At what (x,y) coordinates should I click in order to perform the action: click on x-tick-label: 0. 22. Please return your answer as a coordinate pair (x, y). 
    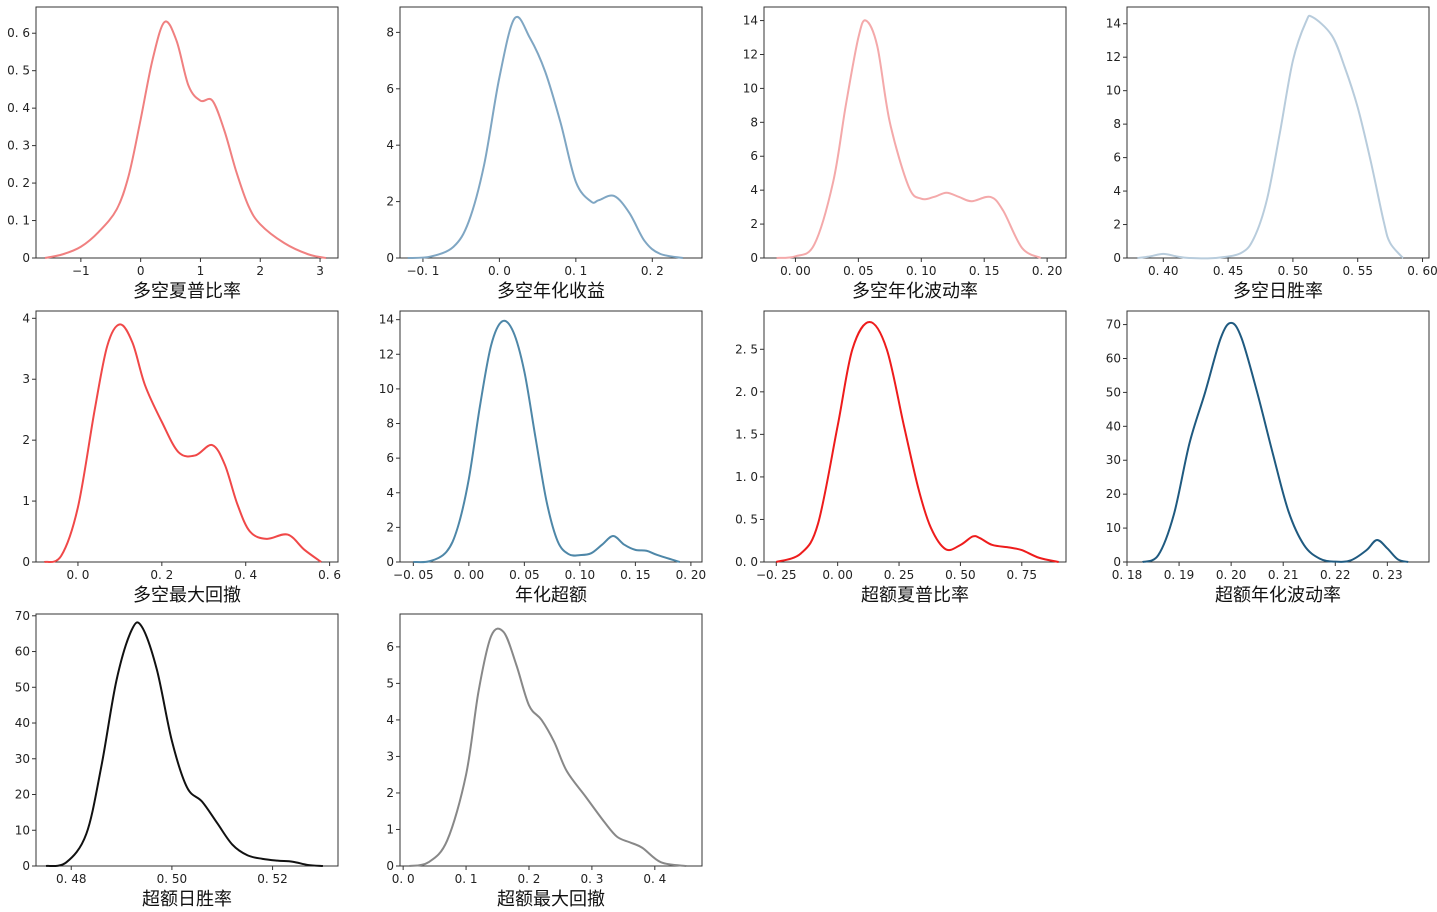
    Looking at the image, I should click on (1335, 575).